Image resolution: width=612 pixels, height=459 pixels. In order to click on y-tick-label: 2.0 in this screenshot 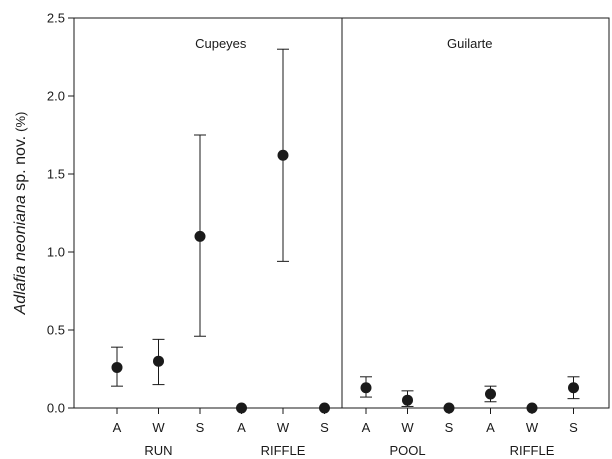, I will do `click(56, 96)`.